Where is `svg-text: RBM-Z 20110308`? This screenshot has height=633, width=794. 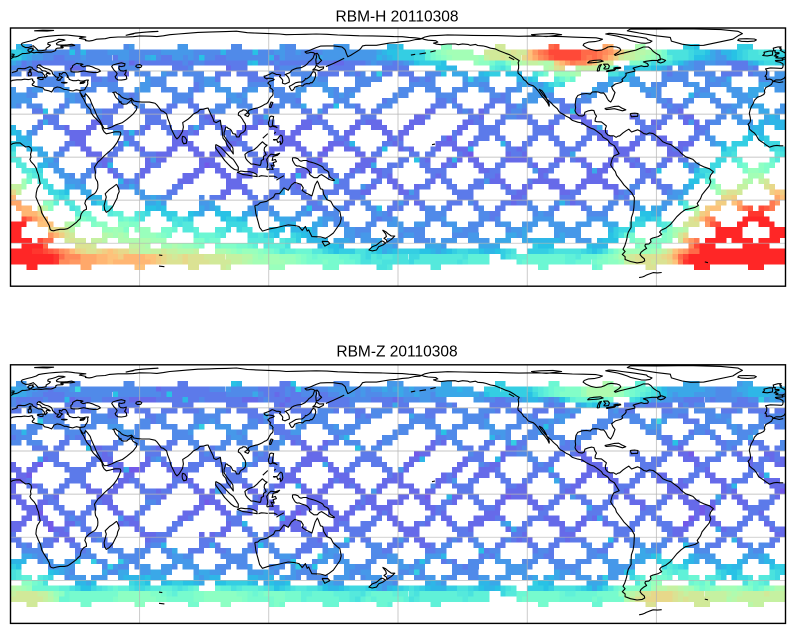
svg-text: RBM-Z 20110308 is located at coordinates (396, 352).